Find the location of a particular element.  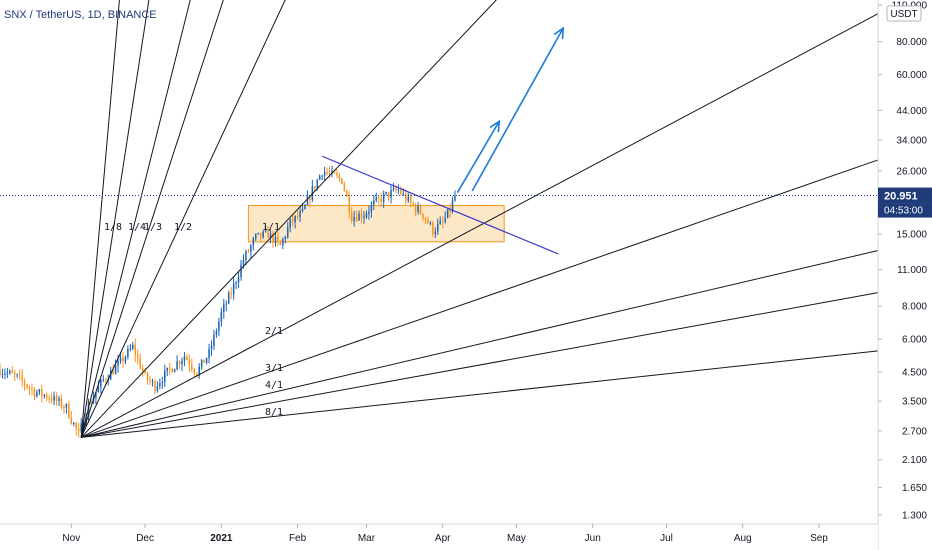

x-tick-label: Sep is located at coordinates (819, 538).